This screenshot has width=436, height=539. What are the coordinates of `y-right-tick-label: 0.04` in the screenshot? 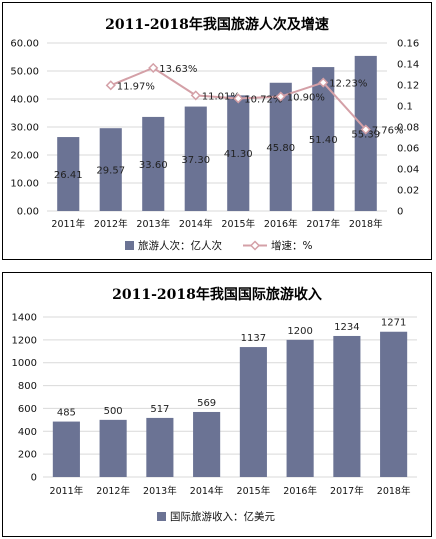 It's located at (408, 170).